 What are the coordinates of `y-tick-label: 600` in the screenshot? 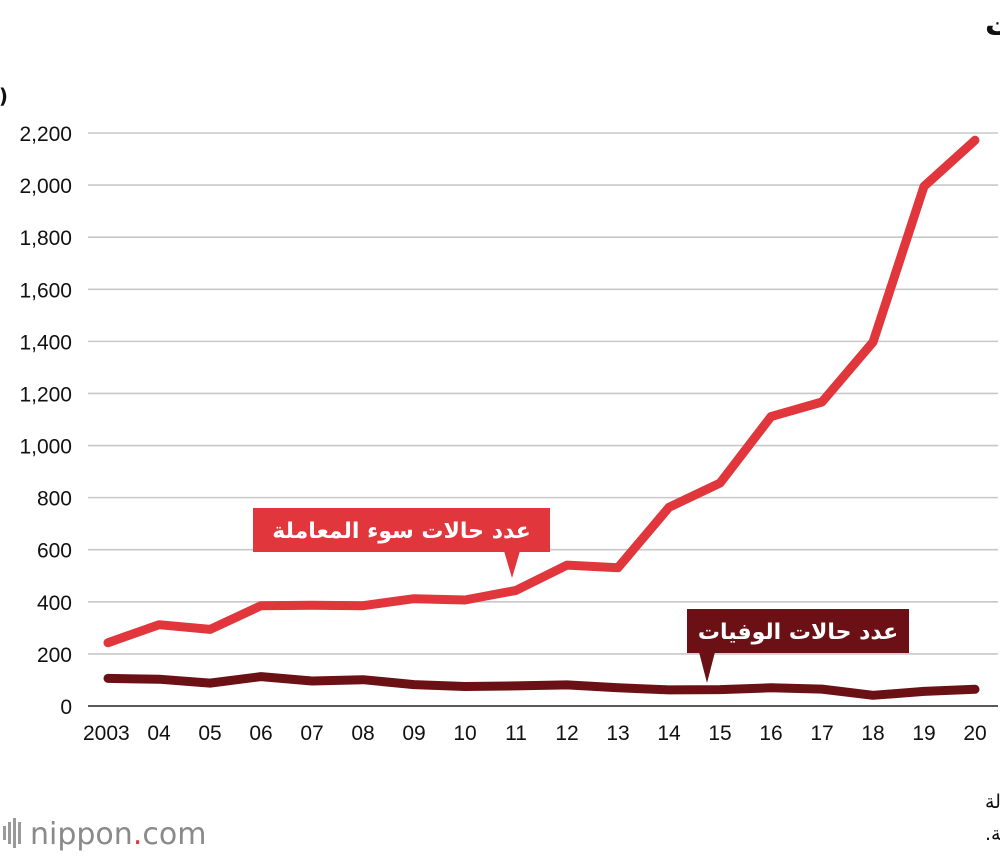 It's located at (54, 551).